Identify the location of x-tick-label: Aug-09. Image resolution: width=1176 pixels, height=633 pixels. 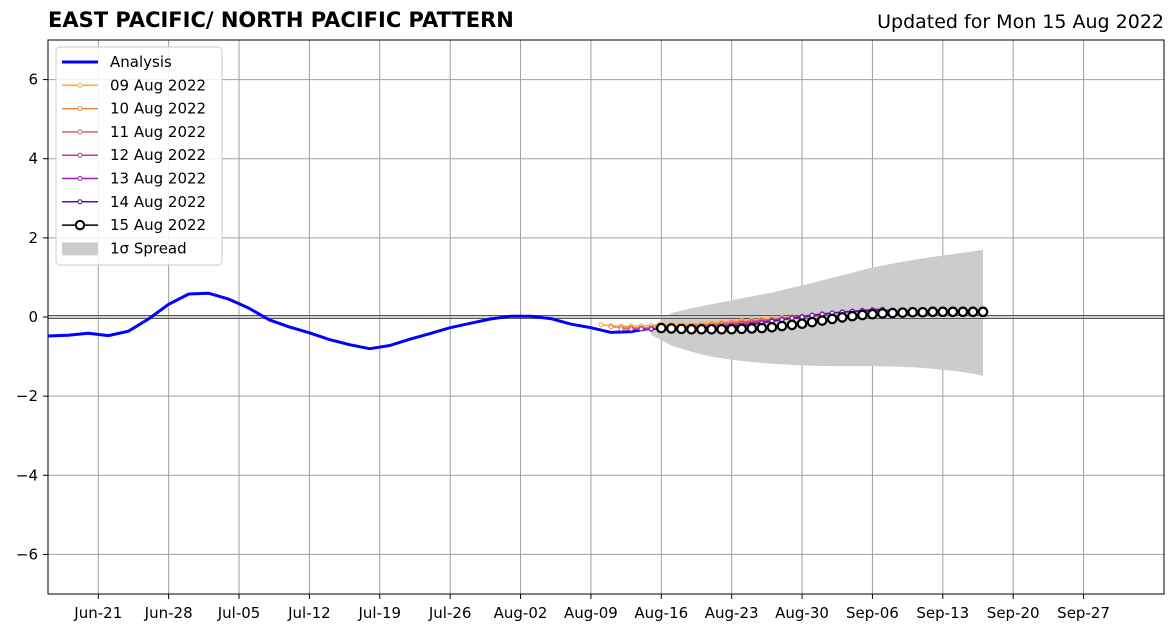
(591, 613).